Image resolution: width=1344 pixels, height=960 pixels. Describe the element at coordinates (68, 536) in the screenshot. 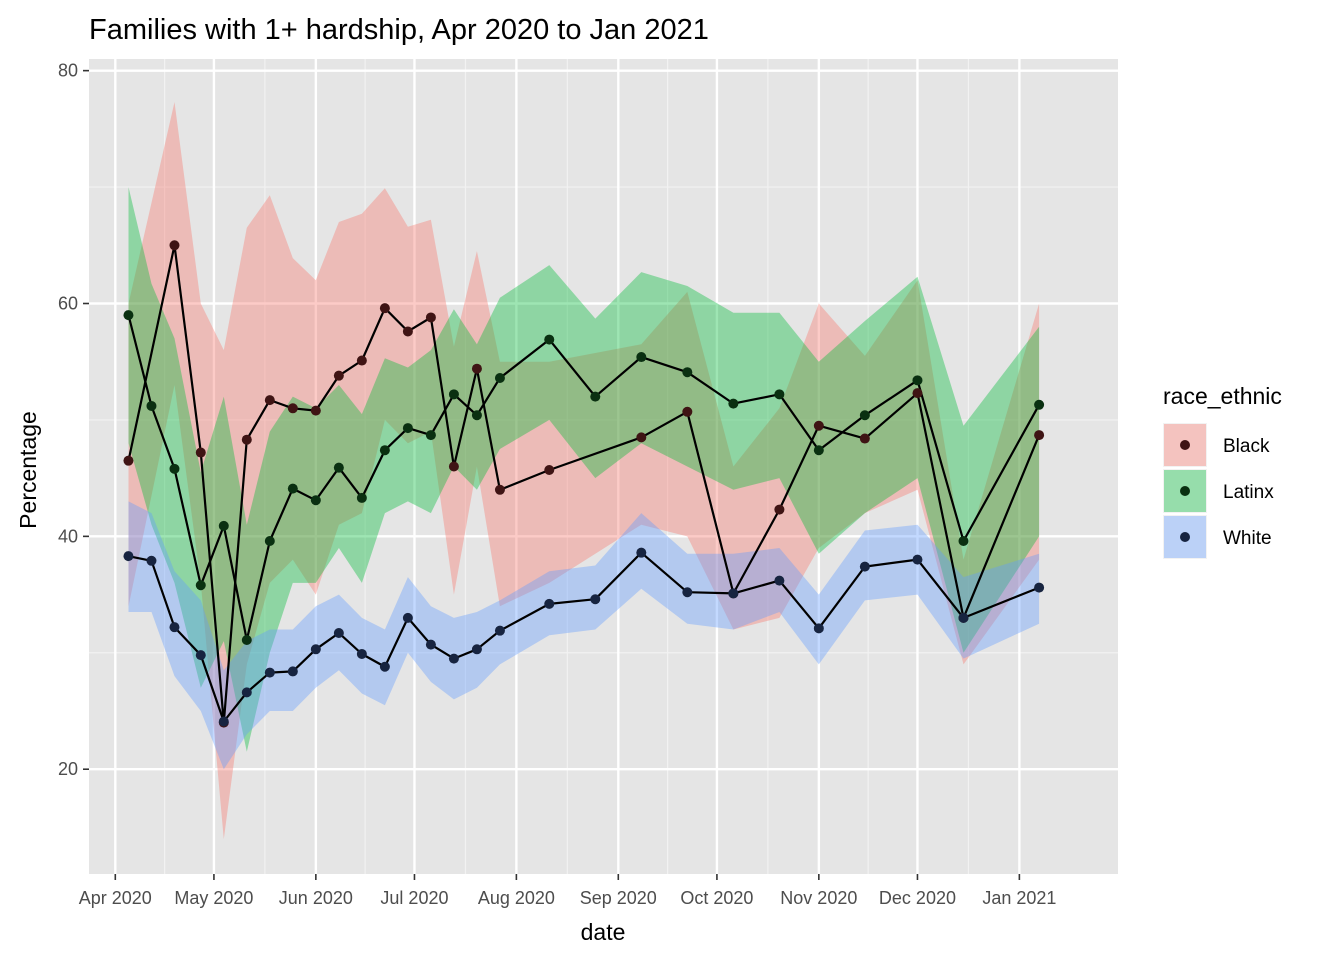

I see `y-tick-label: 40` at that location.